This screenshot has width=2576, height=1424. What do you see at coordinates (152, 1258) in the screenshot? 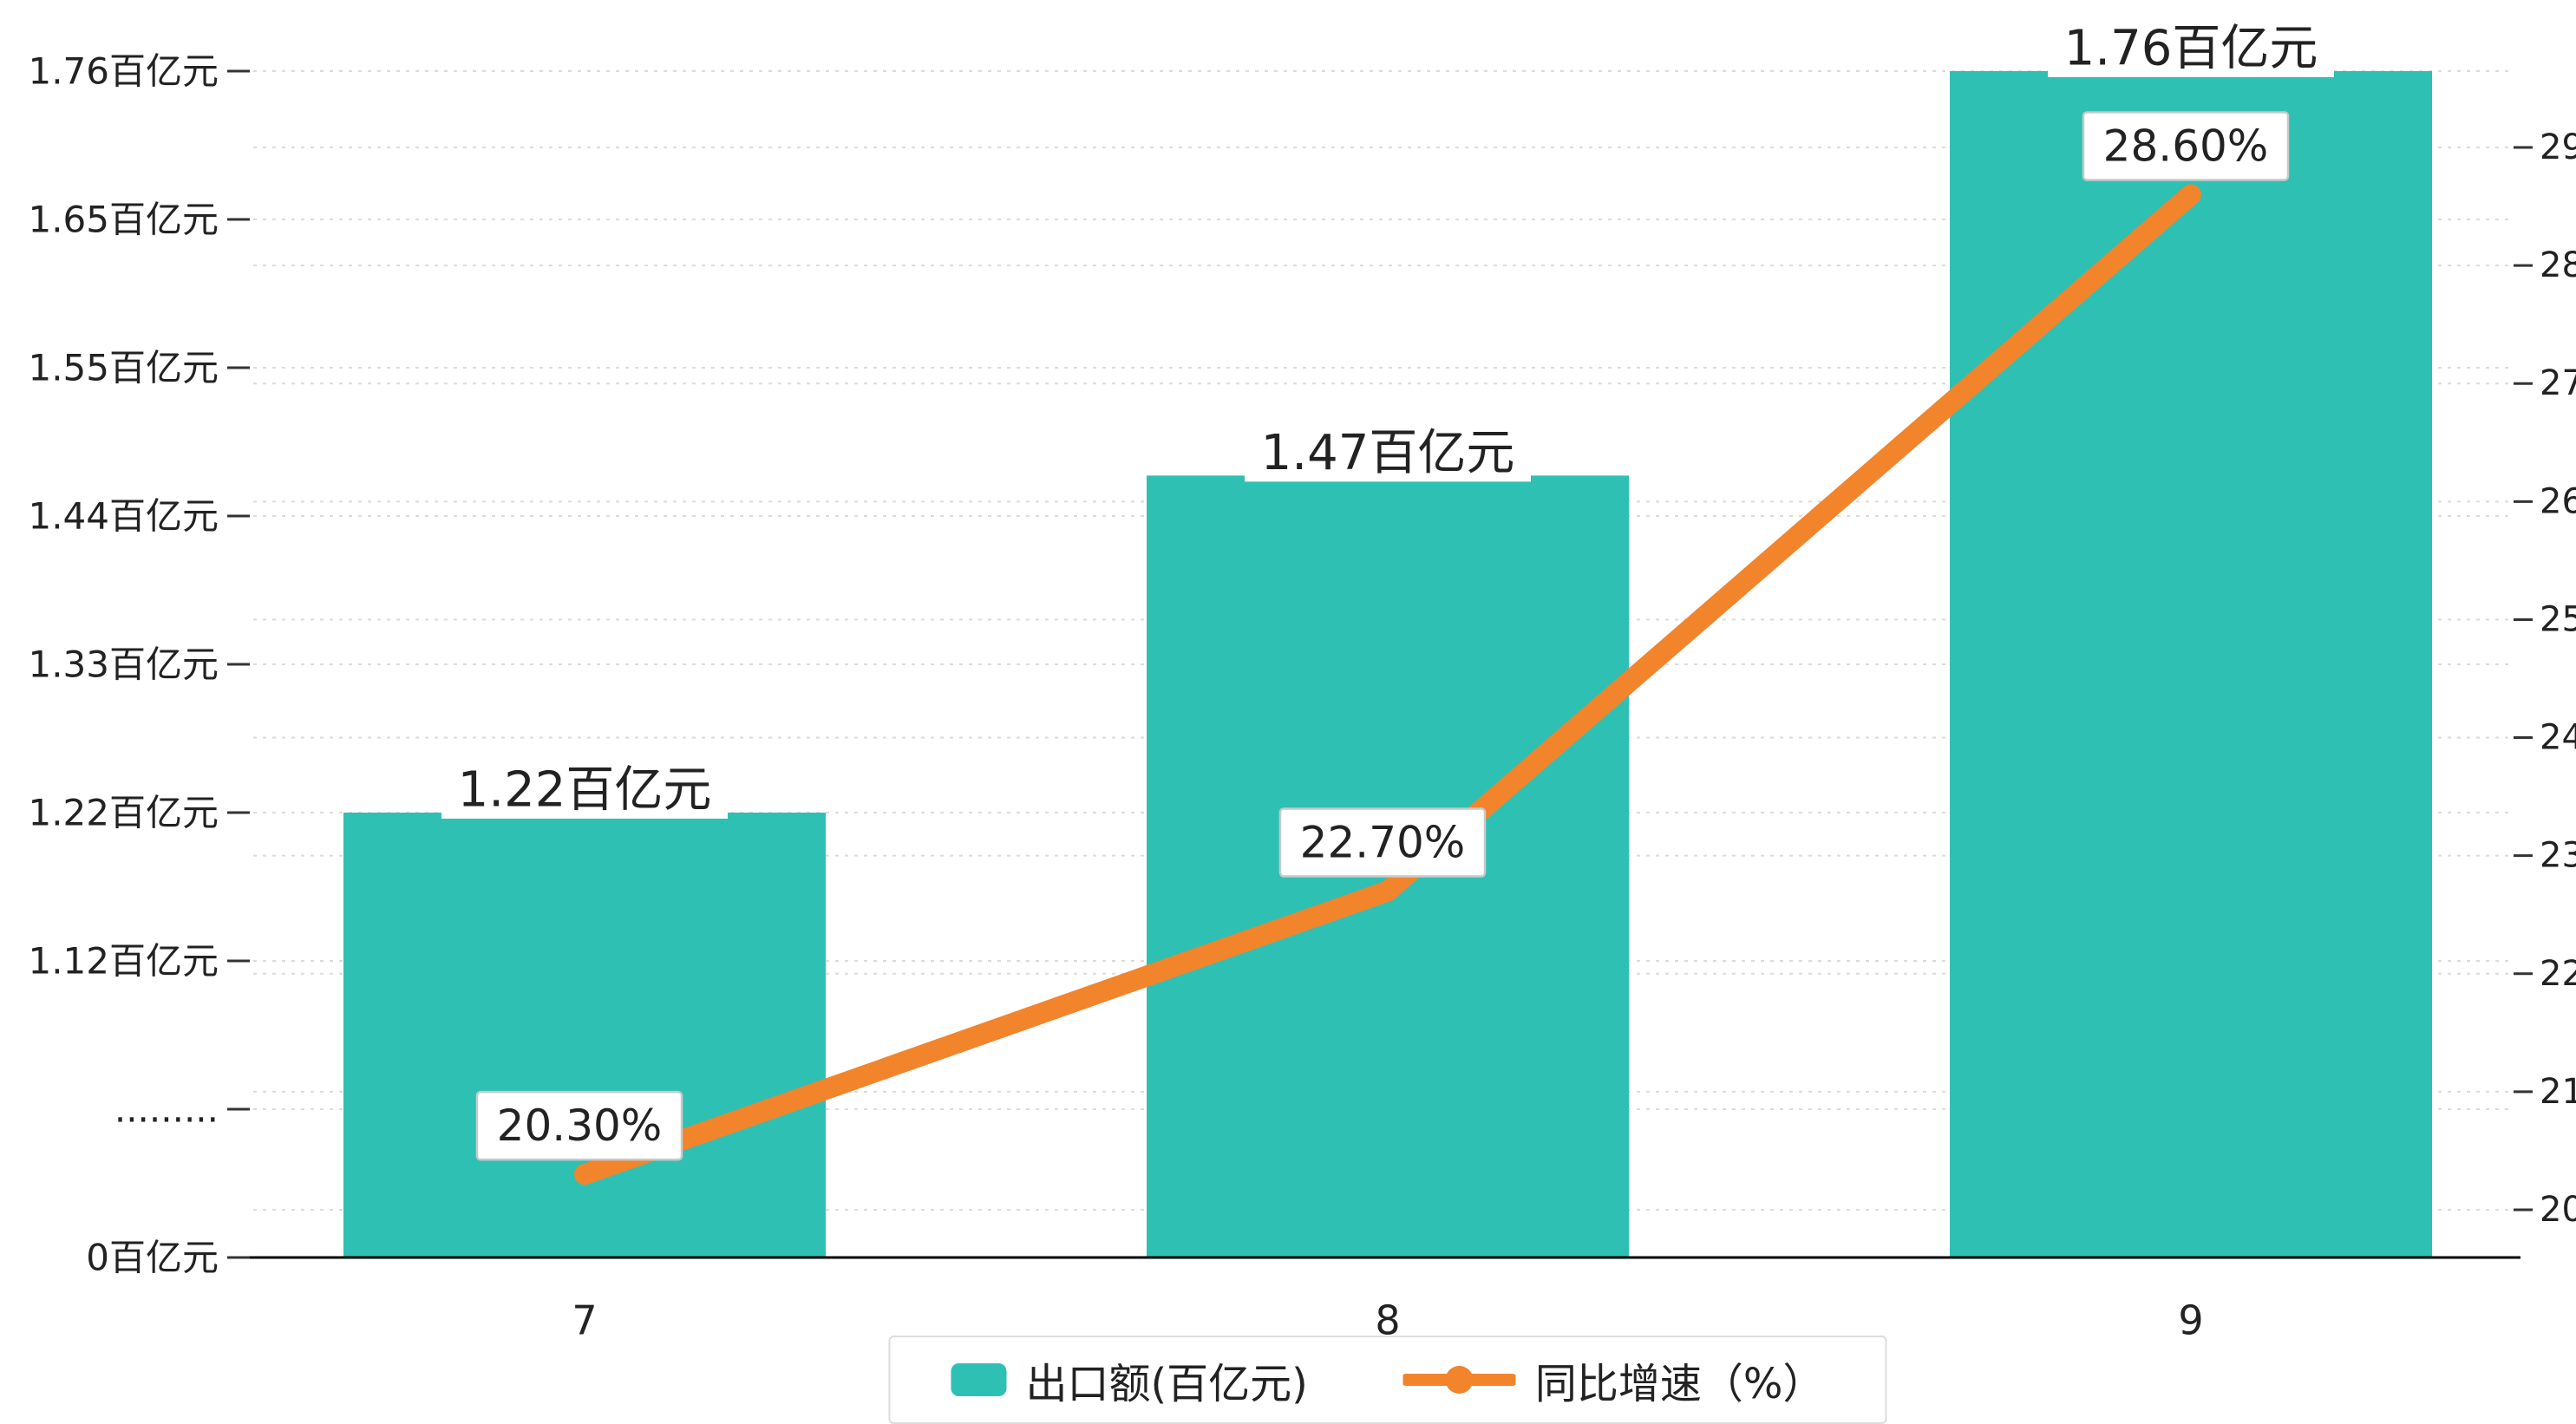
I see `left-axis-label: 0百亿元` at bounding box center [152, 1258].